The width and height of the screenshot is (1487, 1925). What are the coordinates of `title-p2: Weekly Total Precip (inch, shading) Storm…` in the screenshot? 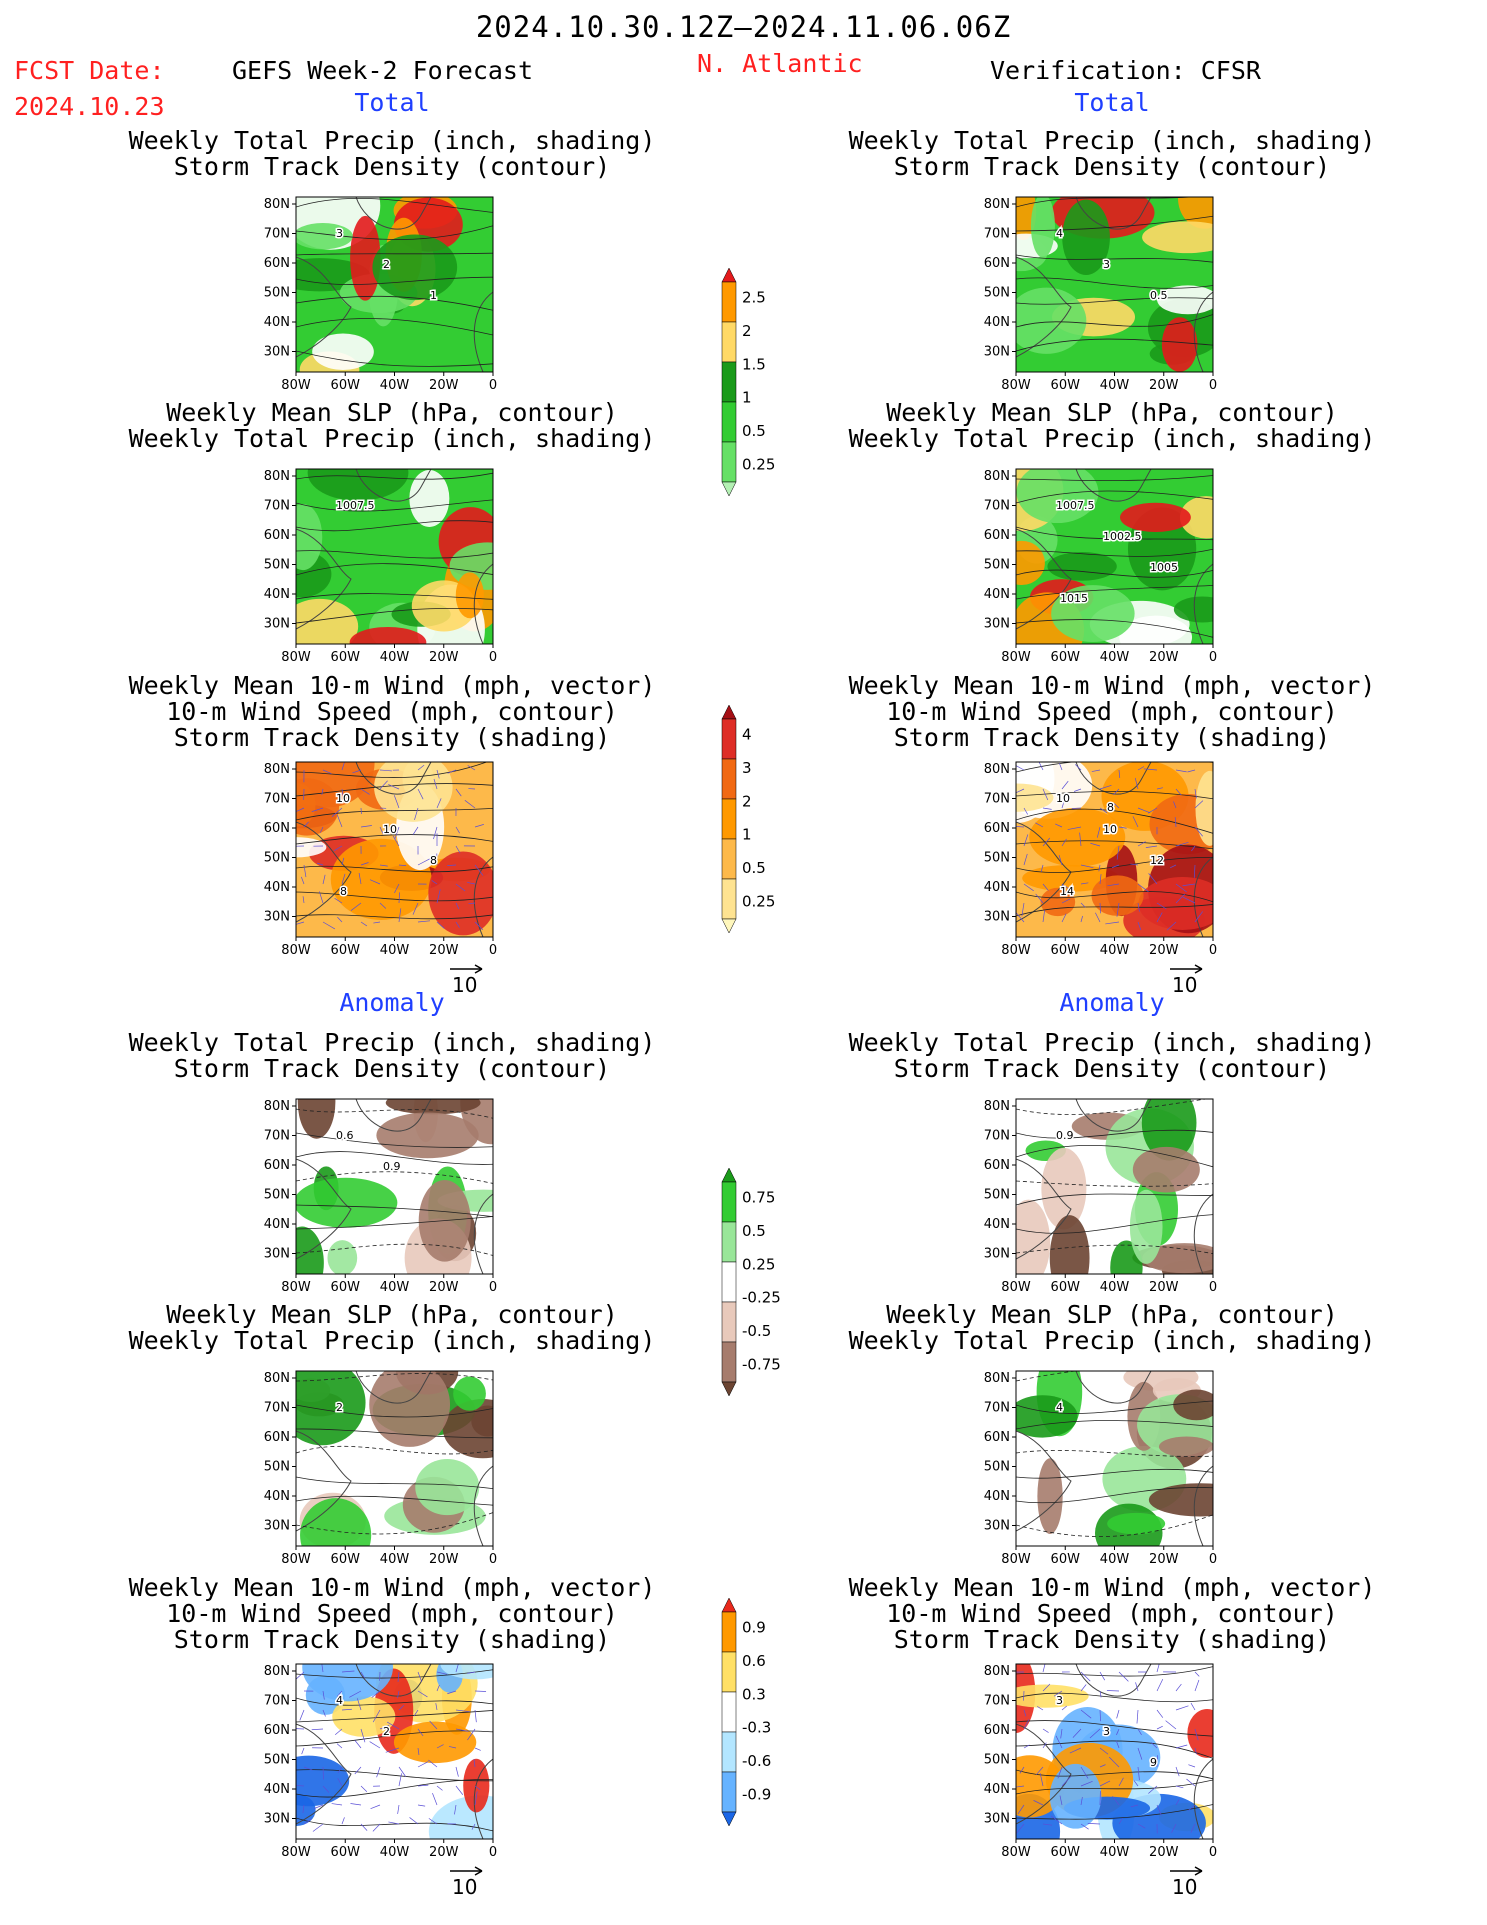 It's located at (1112, 153).